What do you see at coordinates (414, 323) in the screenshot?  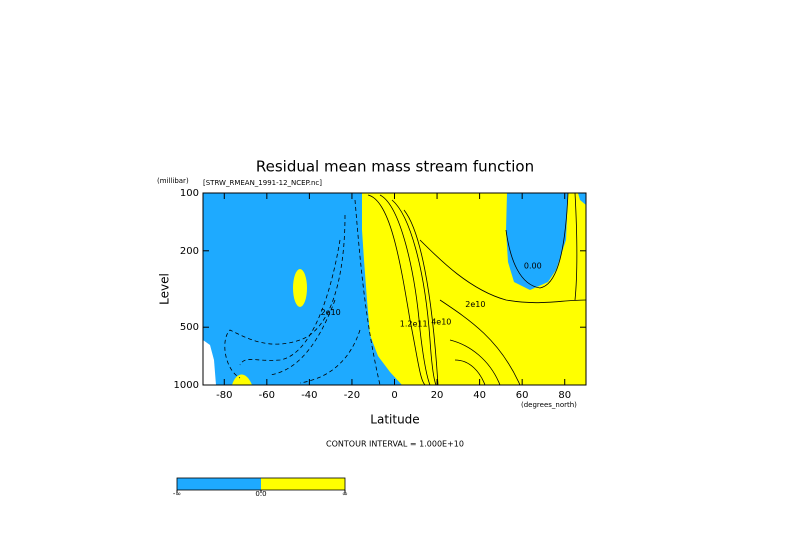 I see `contour-label: 1.2e11` at bounding box center [414, 323].